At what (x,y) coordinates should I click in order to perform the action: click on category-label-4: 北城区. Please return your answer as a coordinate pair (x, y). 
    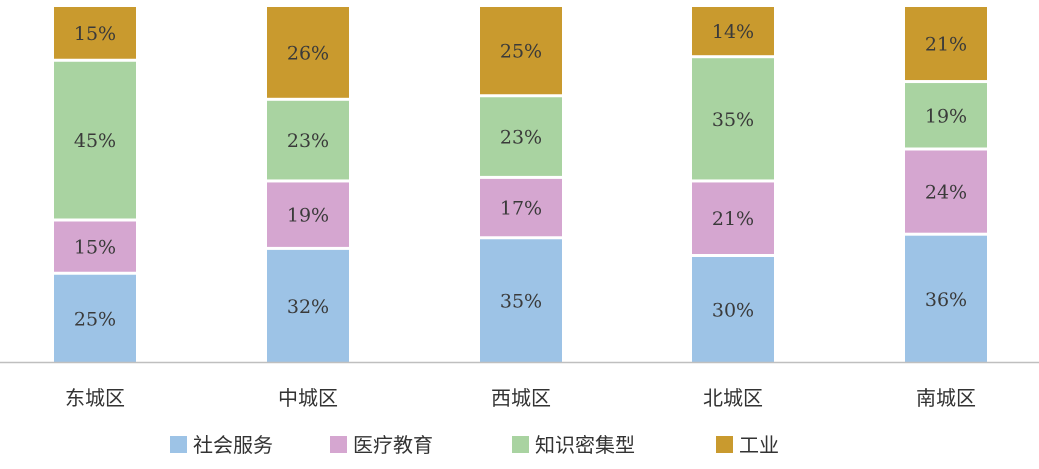
    Looking at the image, I should click on (733, 398).